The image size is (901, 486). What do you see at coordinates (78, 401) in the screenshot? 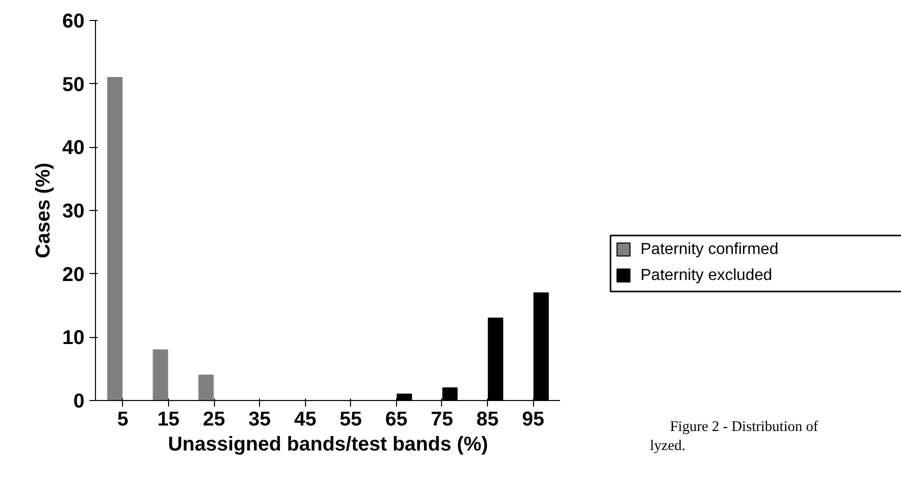
I see `y-tick-label: 0` at bounding box center [78, 401].